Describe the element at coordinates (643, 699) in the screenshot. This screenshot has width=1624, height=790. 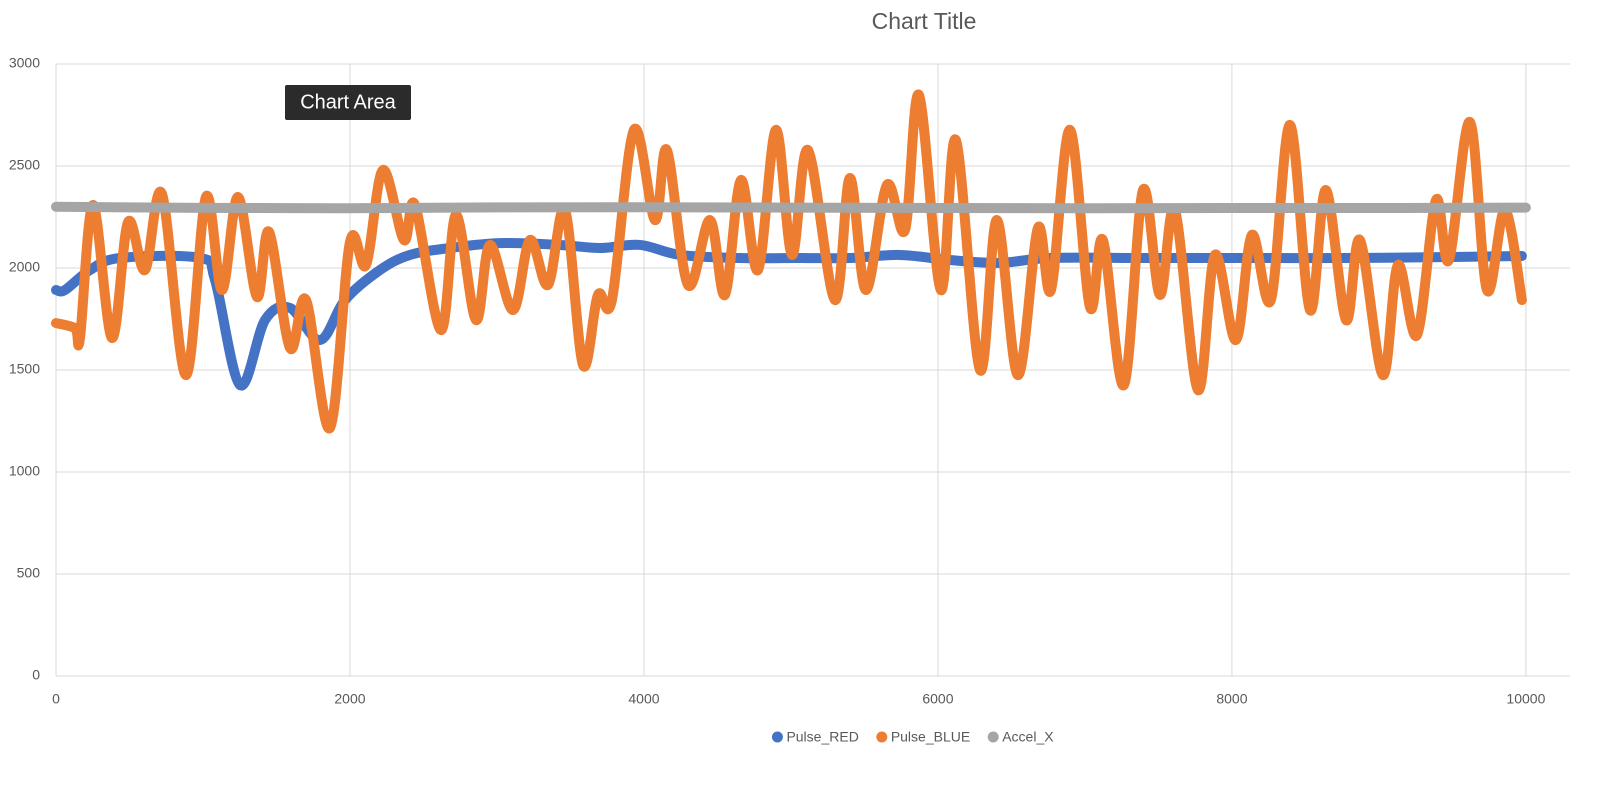
I see `x-tick-label: 4000` at that location.